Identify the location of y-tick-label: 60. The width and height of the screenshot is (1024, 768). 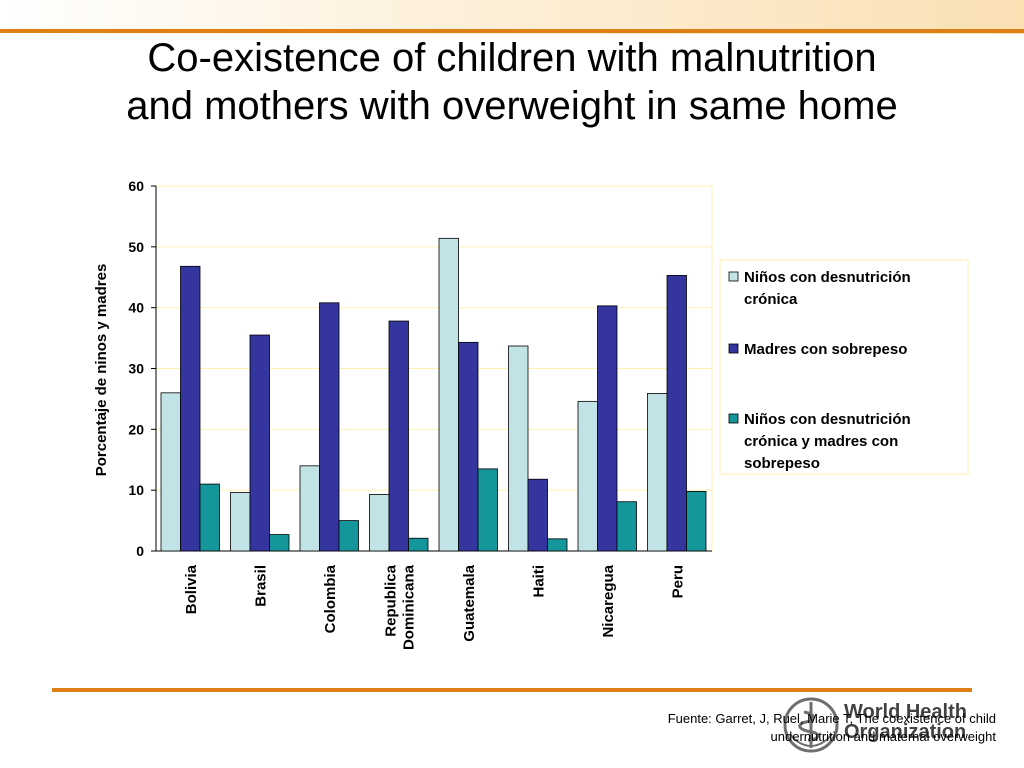
(136, 186).